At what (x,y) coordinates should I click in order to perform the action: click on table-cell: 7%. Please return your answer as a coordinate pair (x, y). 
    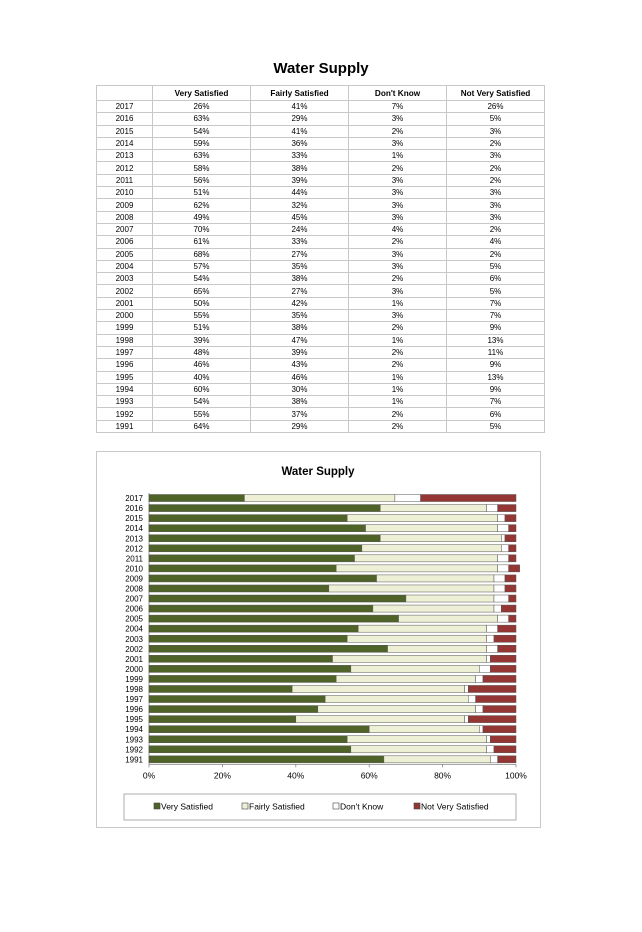
    Looking at the image, I should click on (495, 316).